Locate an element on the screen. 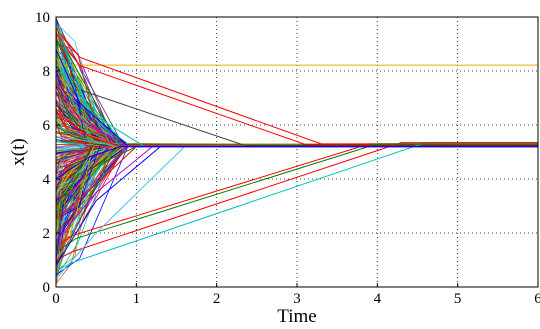  x-tick-label: 5 is located at coordinates (458, 299).